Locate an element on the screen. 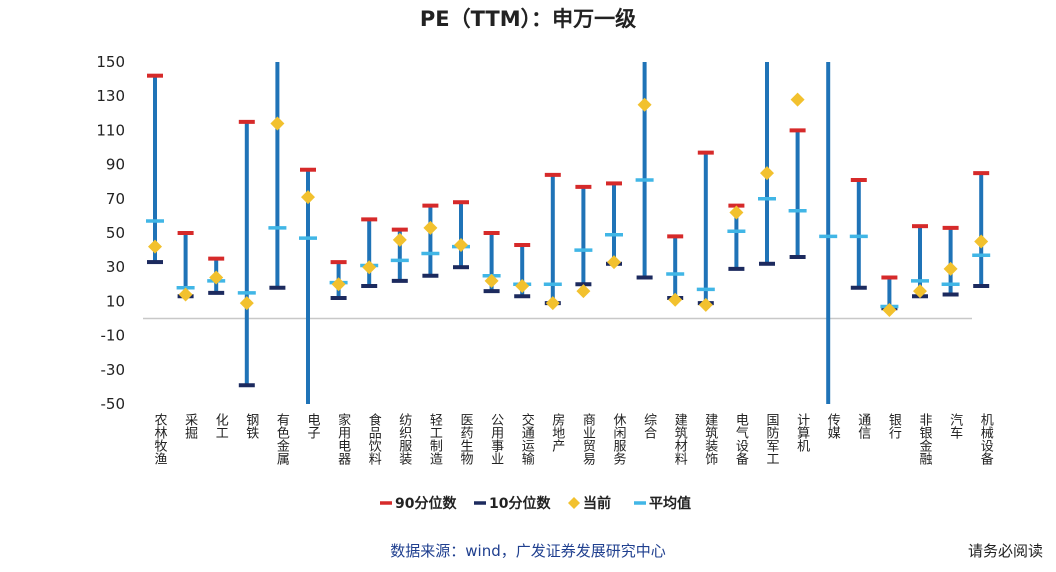 This screenshot has height=572, width=1056. y-tick-label: 110 is located at coordinates (110, 130).